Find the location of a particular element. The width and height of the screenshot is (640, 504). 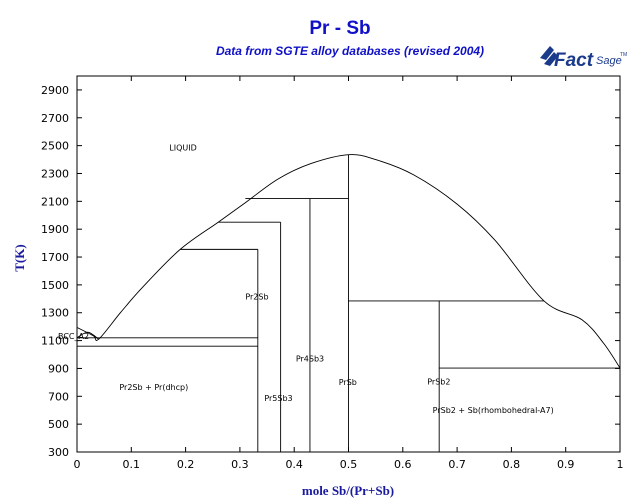

logo-text-fact: Fact is located at coordinates (574, 60).